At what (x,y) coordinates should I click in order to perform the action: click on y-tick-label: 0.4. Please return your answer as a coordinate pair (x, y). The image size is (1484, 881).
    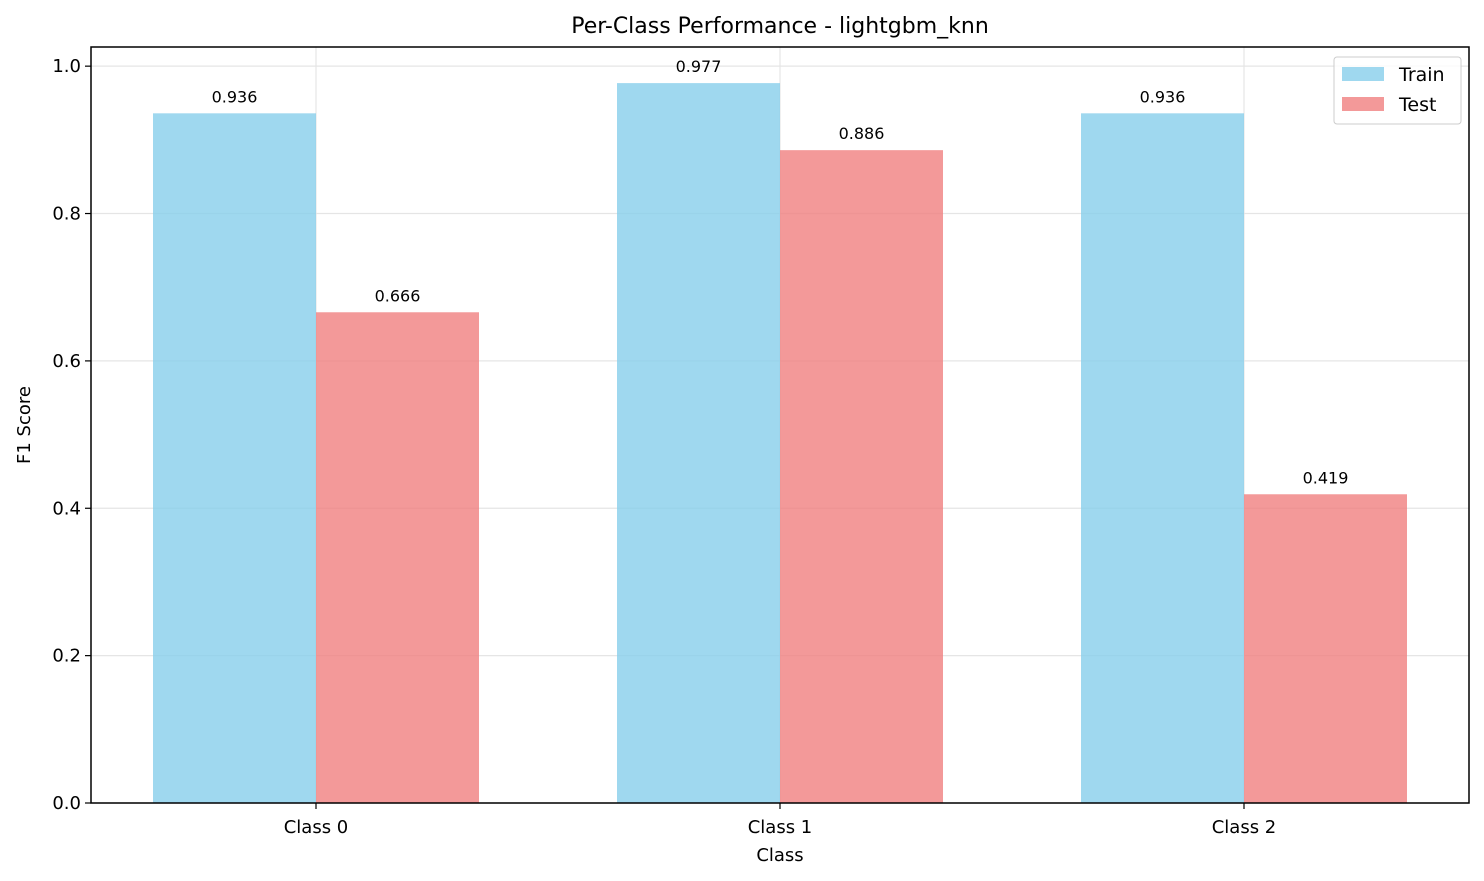
    Looking at the image, I should click on (66, 508).